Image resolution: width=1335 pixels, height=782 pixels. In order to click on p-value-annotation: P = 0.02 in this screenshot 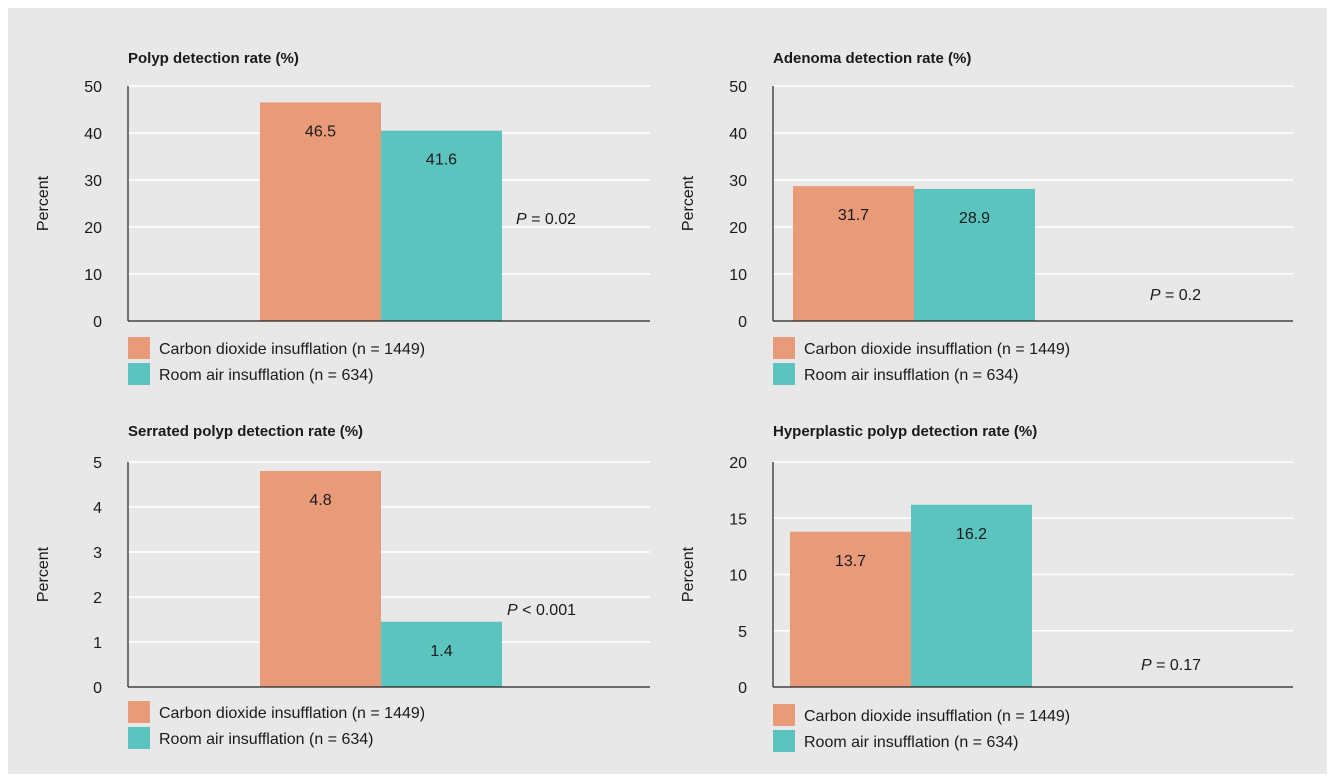, I will do `click(546, 219)`.